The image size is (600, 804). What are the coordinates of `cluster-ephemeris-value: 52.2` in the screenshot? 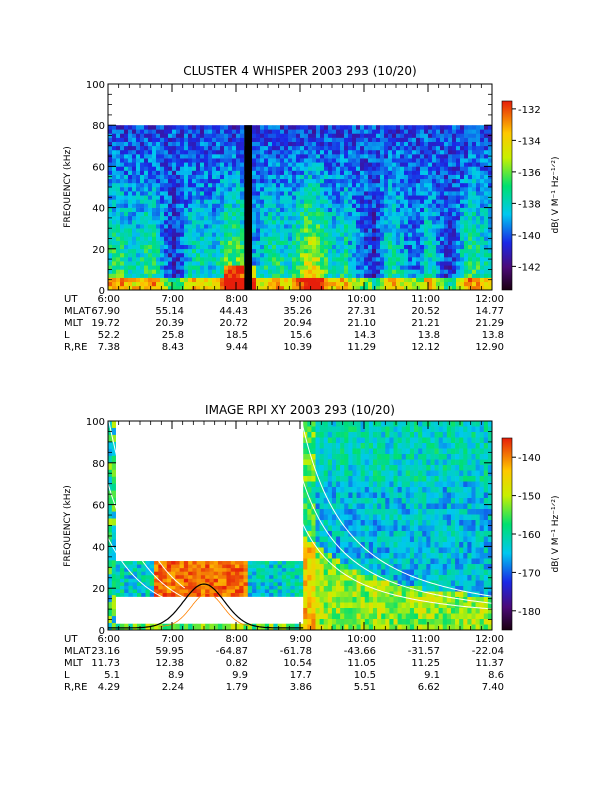 It's located at (109, 335).